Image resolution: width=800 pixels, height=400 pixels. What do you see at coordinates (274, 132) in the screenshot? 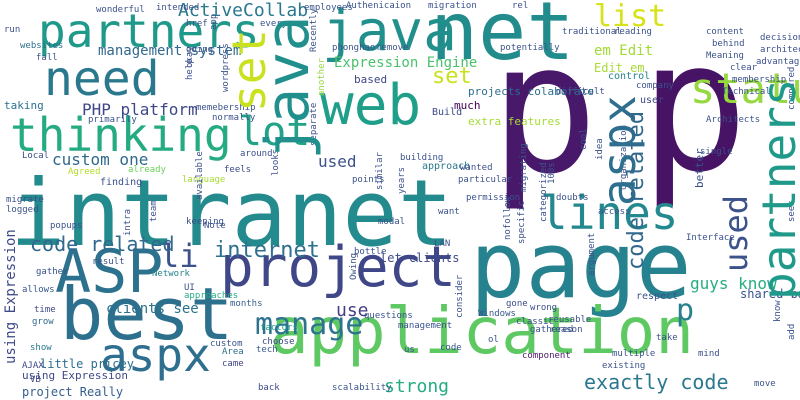
I see `word-manage: lot` at bounding box center [274, 132].